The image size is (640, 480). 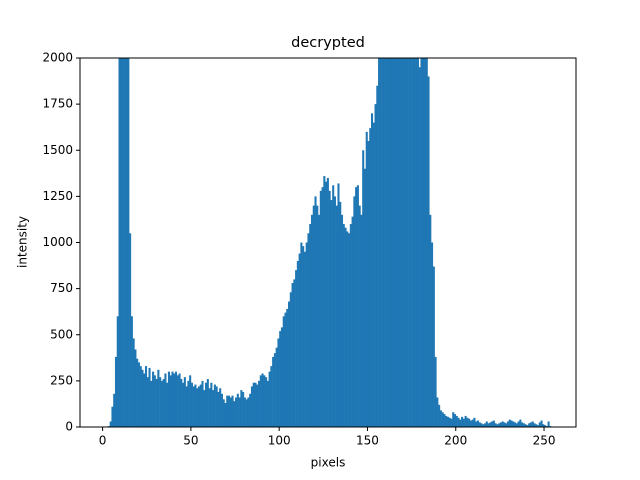 What do you see at coordinates (57, 104) in the screenshot?
I see `y-tick-label: 1750` at bounding box center [57, 104].